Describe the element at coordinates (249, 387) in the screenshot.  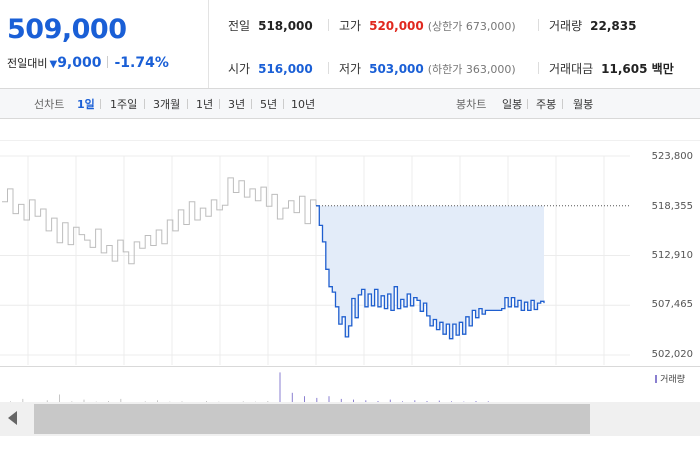
I see `volume-chart-svg` at that location.